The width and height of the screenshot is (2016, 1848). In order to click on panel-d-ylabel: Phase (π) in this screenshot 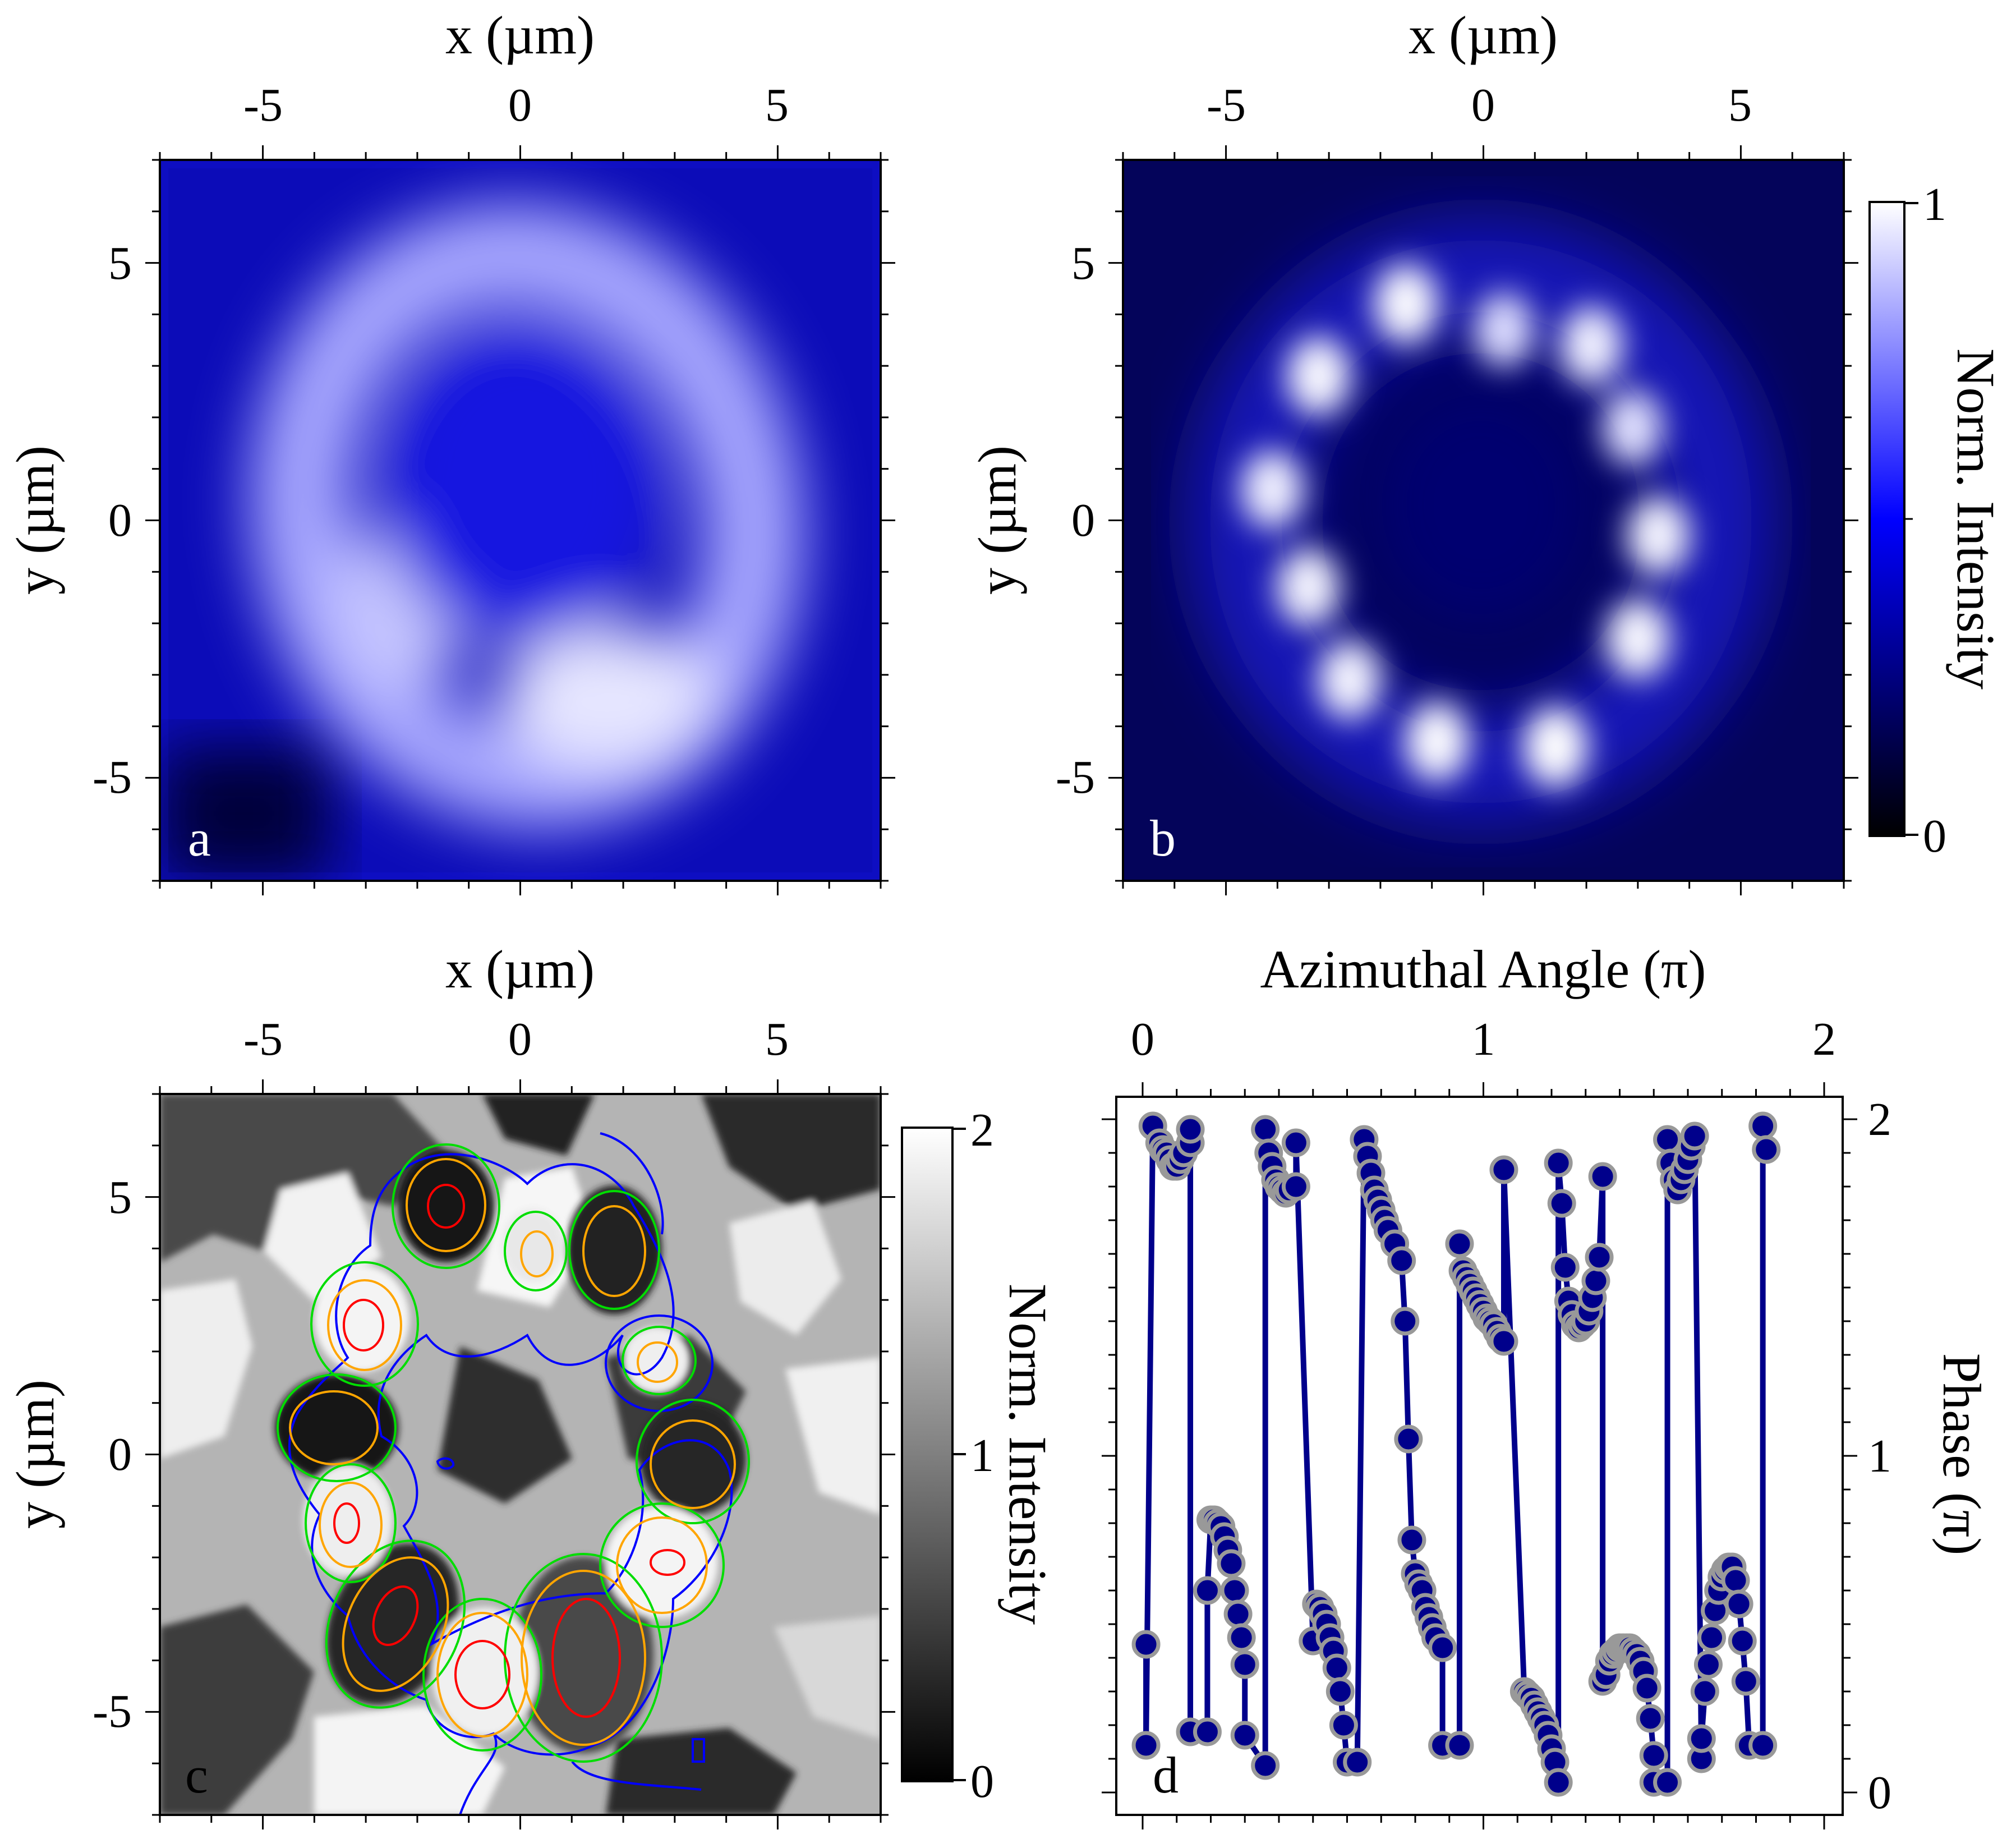, I will do `click(1962, 1454)`.